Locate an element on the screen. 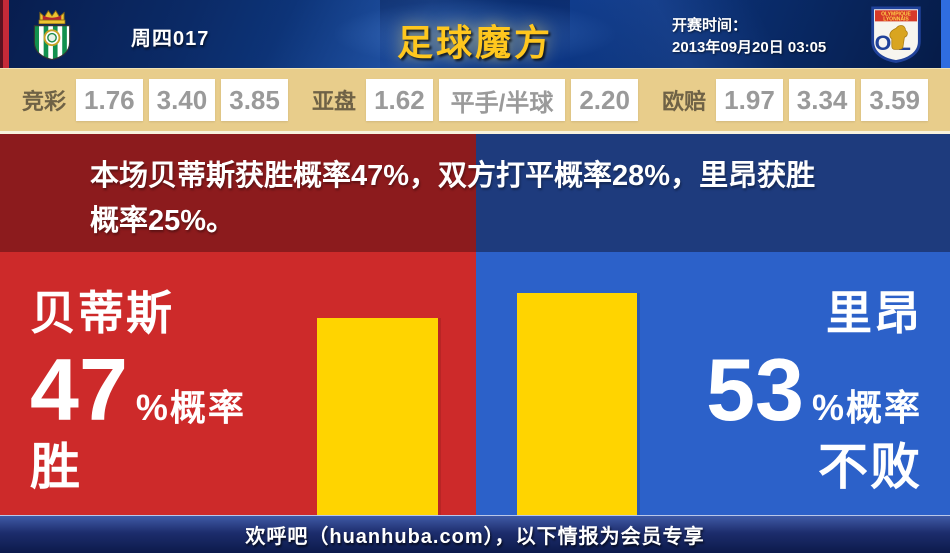  away-outcome-label: 不败 is located at coordinates (870, 467).